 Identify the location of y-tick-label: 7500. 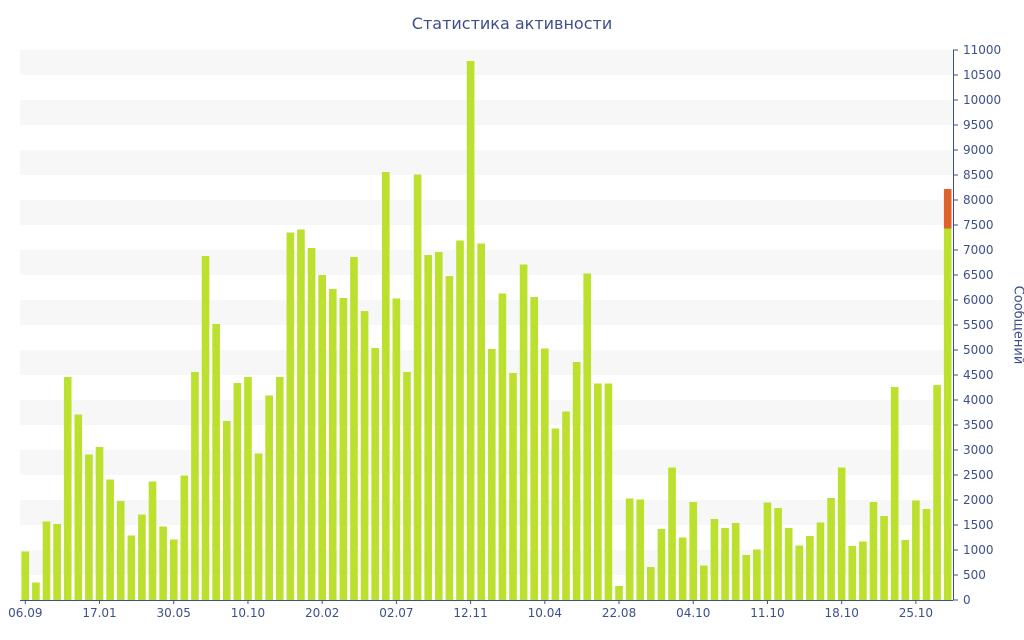
(978, 225).